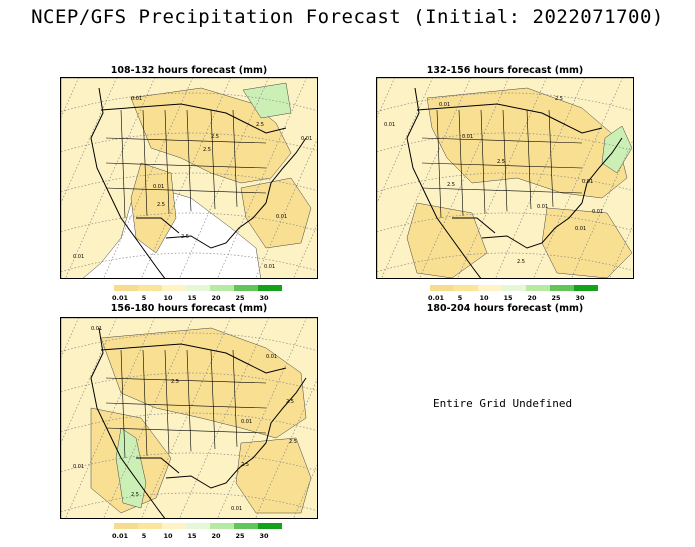 This screenshot has width=695, height=547. I want to click on panel-title-156-180: 156-180 hours forecast (mm), so click(189, 308).